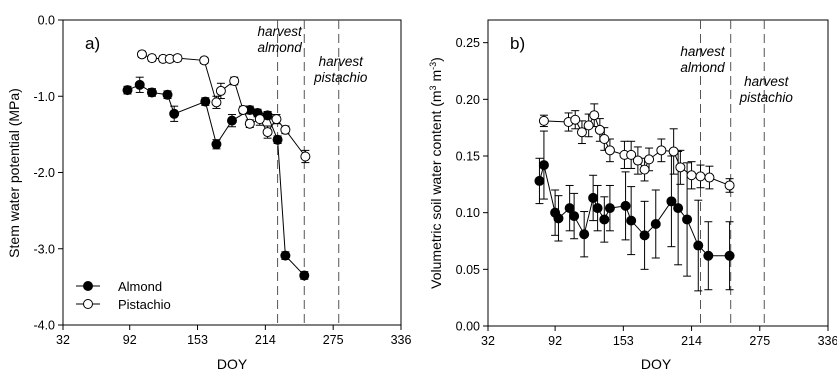 The height and width of the screenshot is (374, 837). Describe the element at coordinates (468, 327) in the screenshot. I see `panel-b-y-tick-label: 0.00` at that location.